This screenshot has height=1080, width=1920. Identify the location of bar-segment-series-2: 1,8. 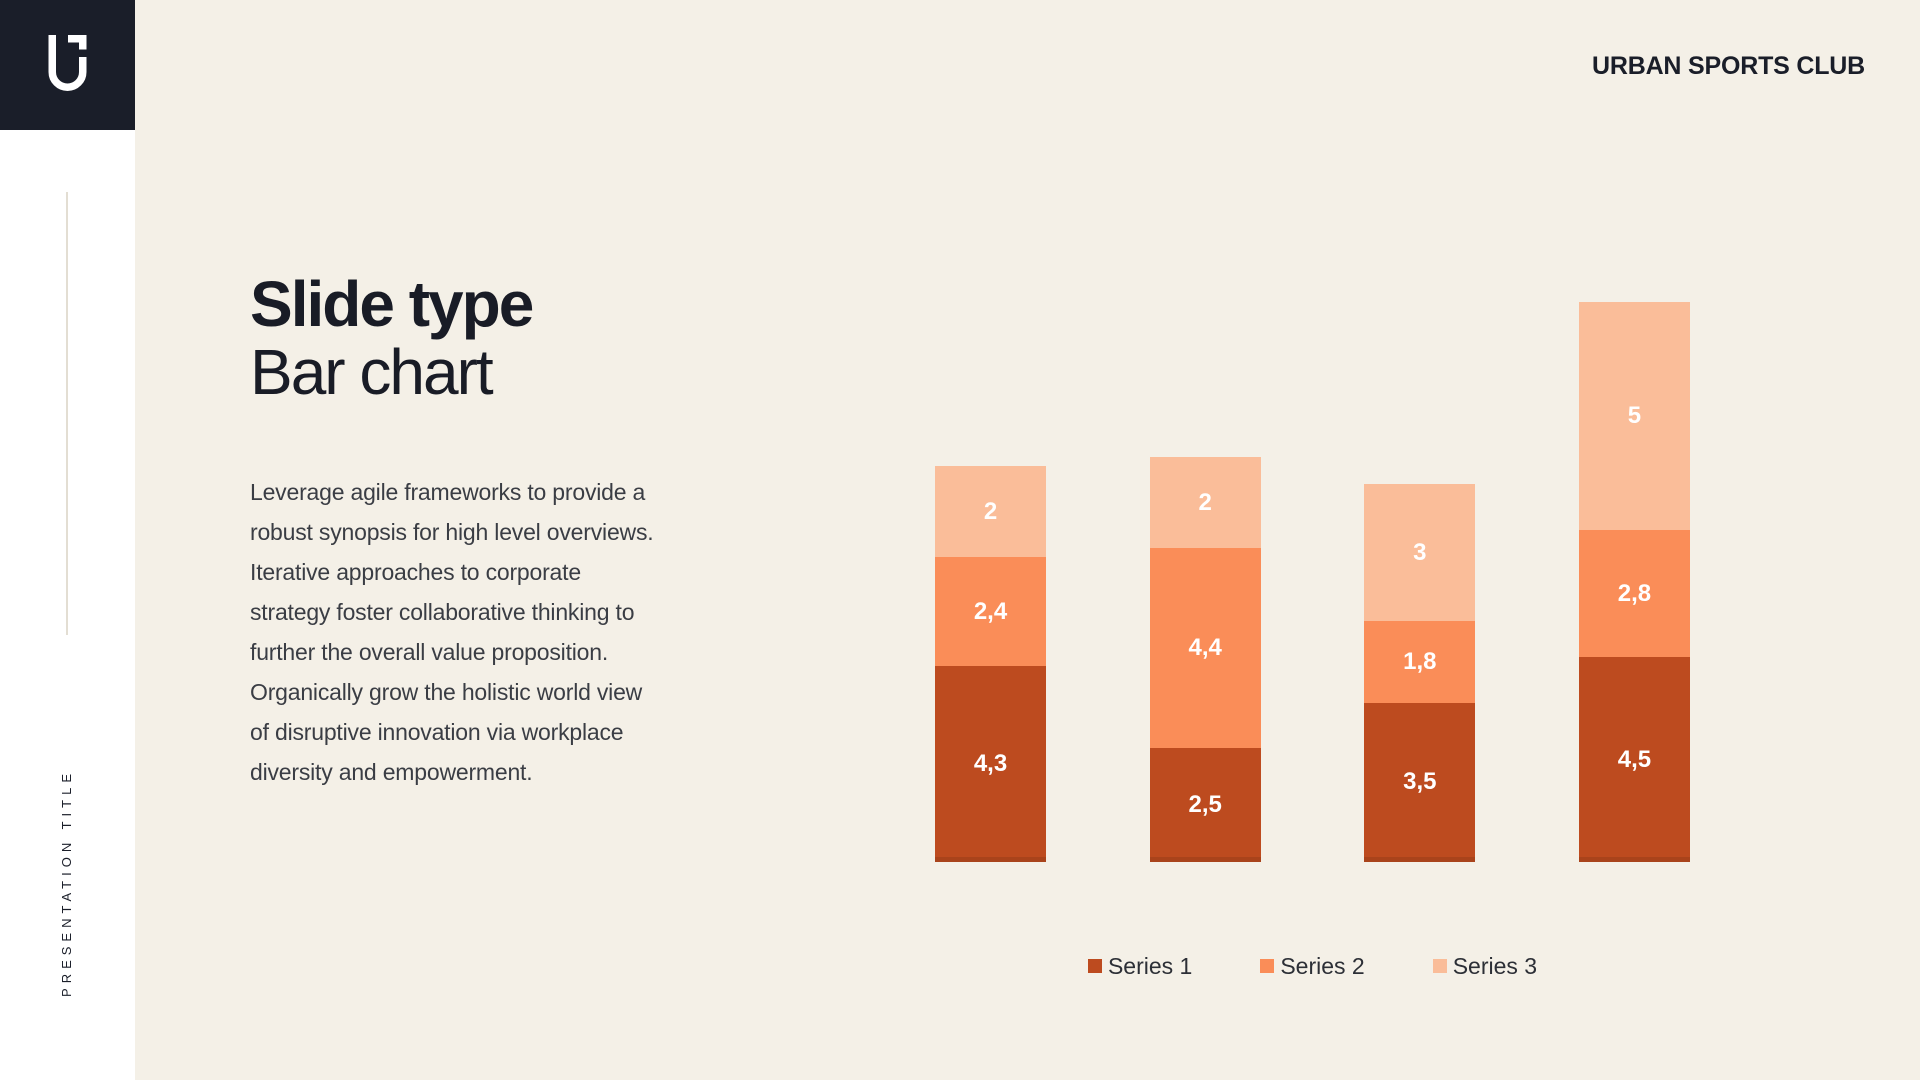
(1420, 661).